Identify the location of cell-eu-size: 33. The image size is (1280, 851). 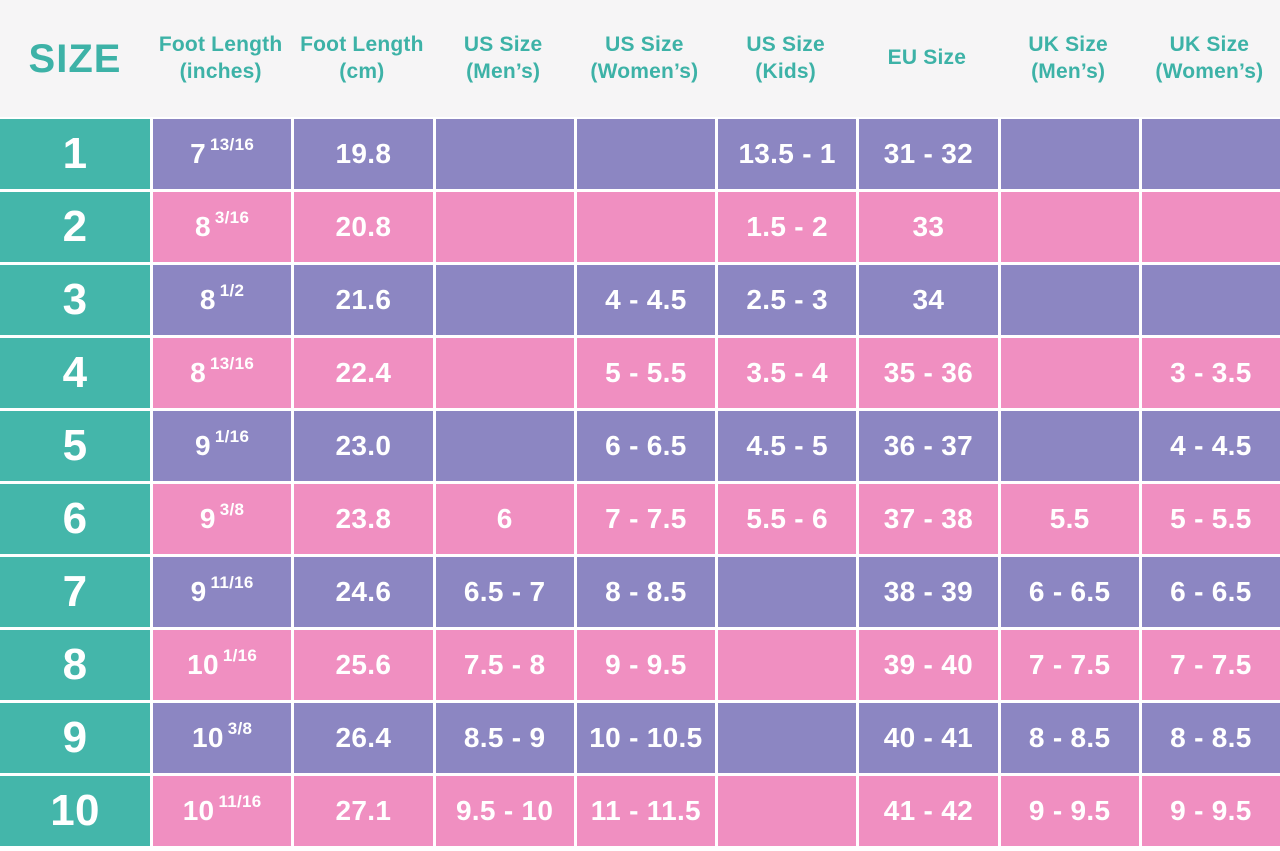
(928, 227).